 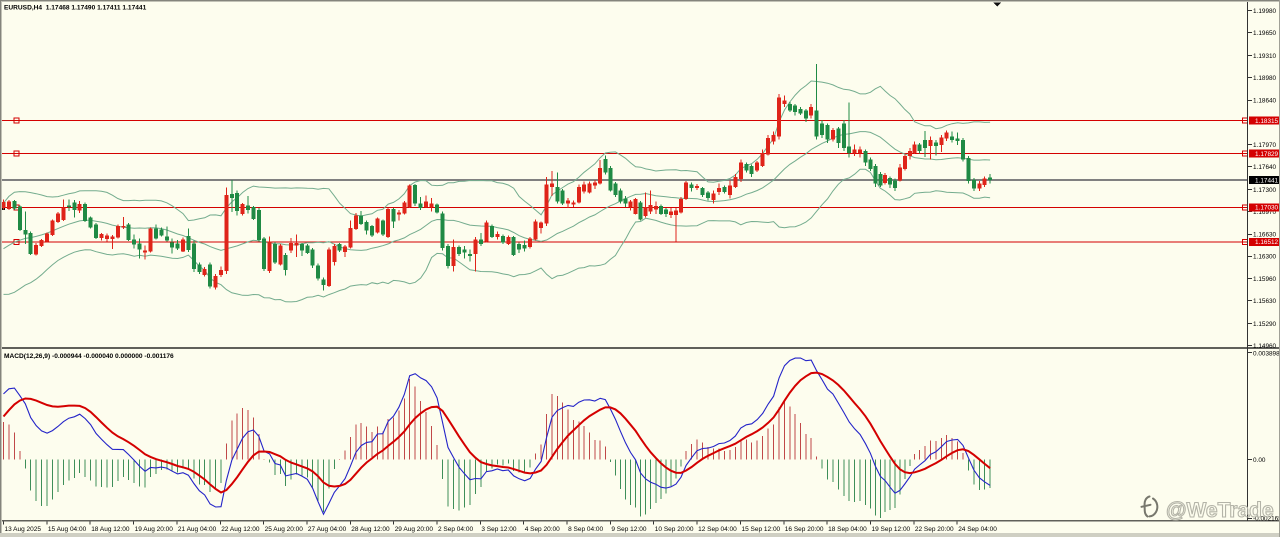 I want to click on svg-text: 1.18980, so click(x=1265, y=78).